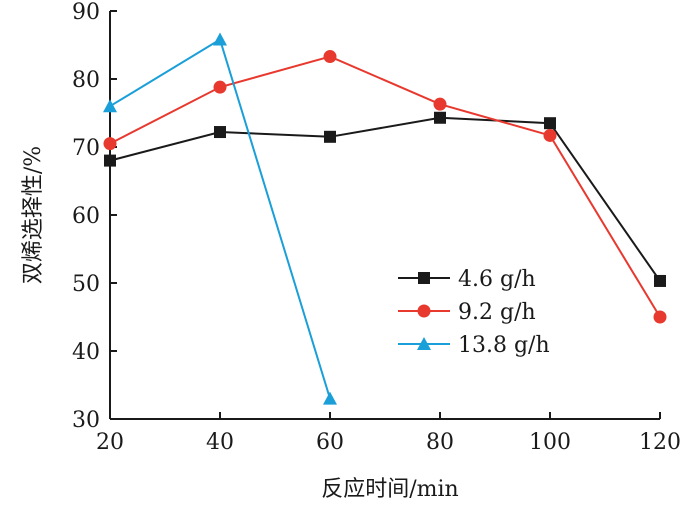 The width and height of the screenshot is (700, 506). Describe the element at coordinates (110, 442) in the screenshot. I see `x-tick-label: 20` at that location.